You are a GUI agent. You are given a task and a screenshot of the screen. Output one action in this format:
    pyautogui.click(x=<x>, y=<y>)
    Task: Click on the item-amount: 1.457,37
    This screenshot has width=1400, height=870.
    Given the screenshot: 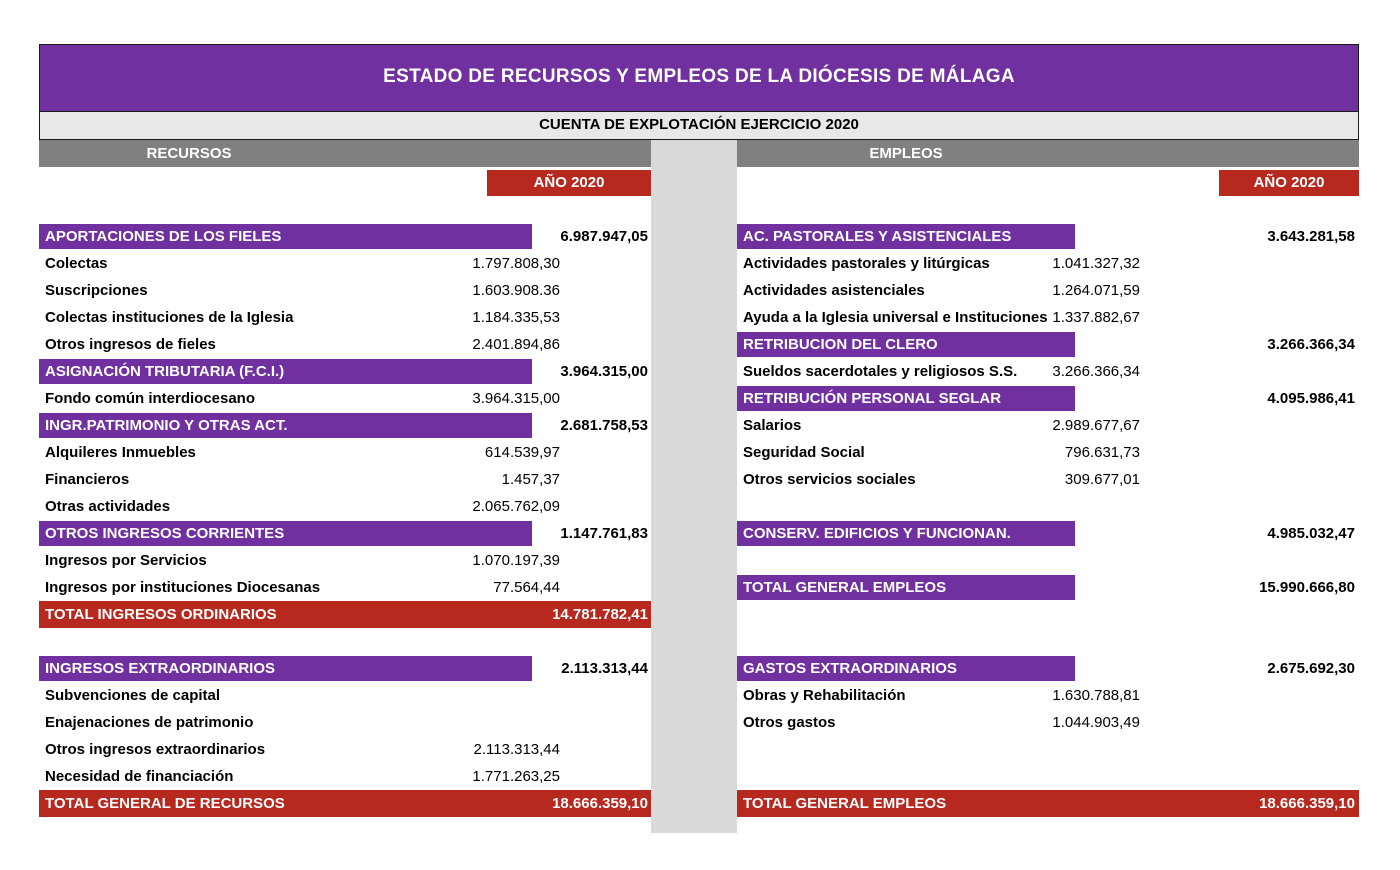 What is the action you would take?
    pyautogui.click(x=530, y=479)
    